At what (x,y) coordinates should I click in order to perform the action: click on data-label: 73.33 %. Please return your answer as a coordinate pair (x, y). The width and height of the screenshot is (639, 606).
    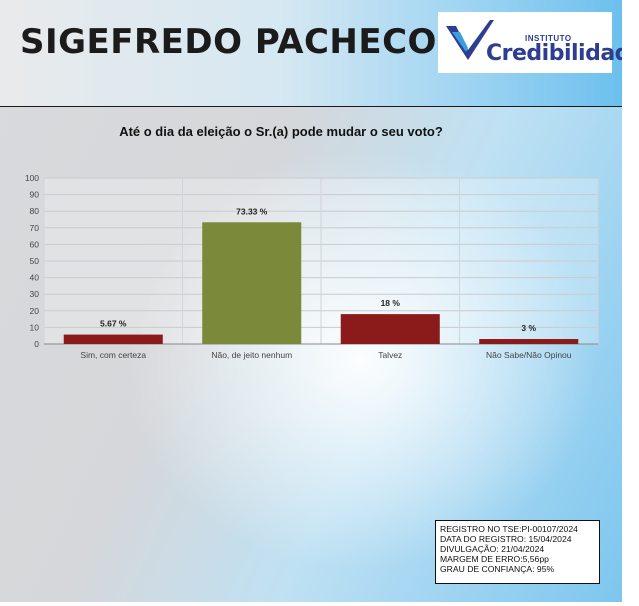
    Looking at the image, I should click on (252, 211).